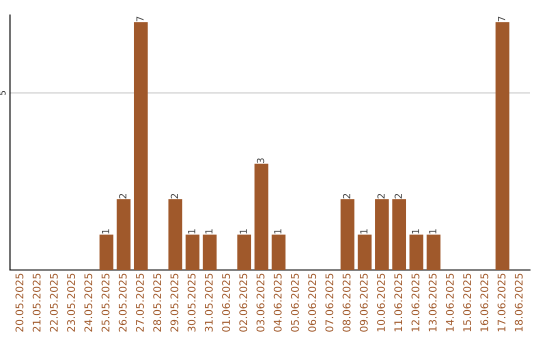  I want to click on x-tick-label: 11.06.2025, so click(398, 303).